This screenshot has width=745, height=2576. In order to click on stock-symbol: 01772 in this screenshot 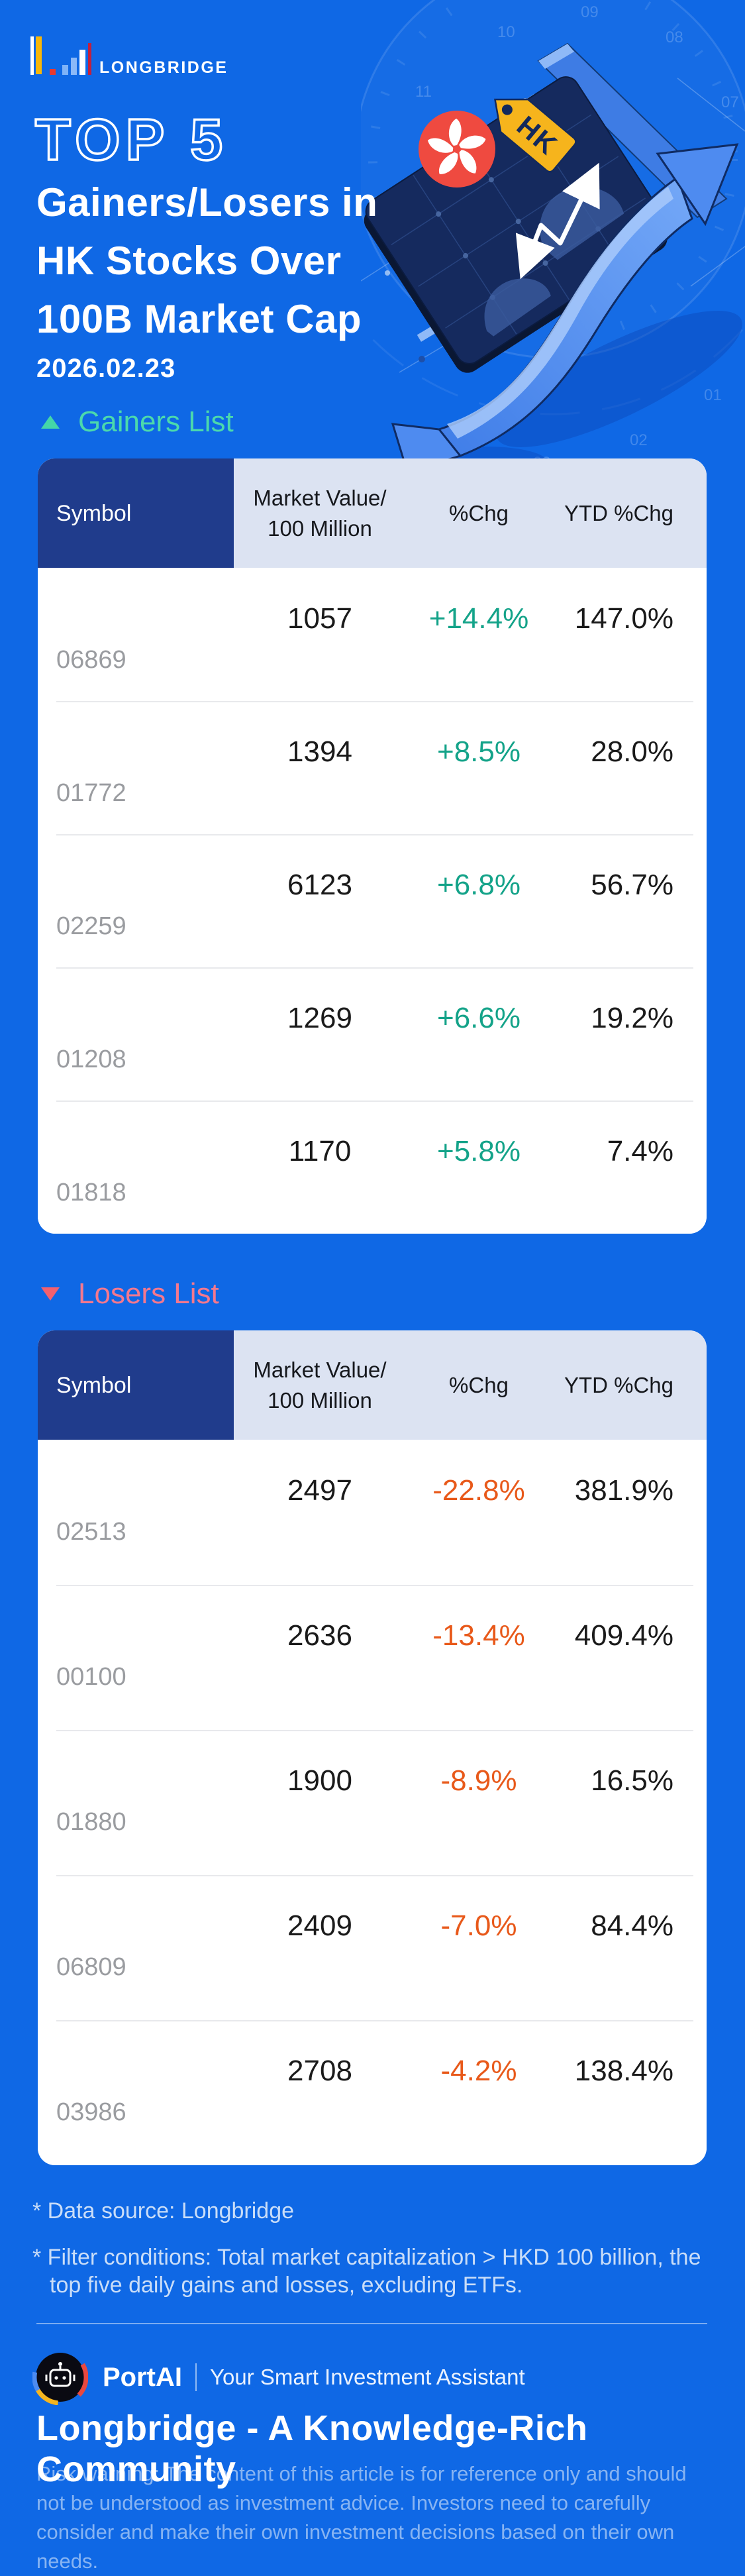, I will do `click(91, 793)`.